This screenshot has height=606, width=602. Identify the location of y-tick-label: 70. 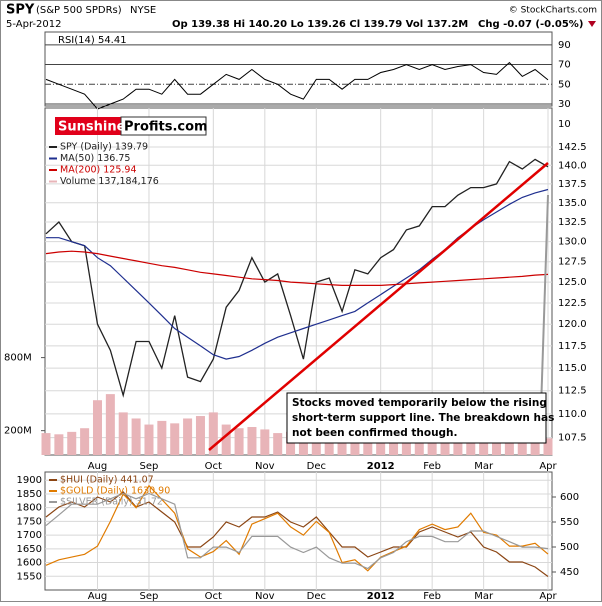
(564, 65).